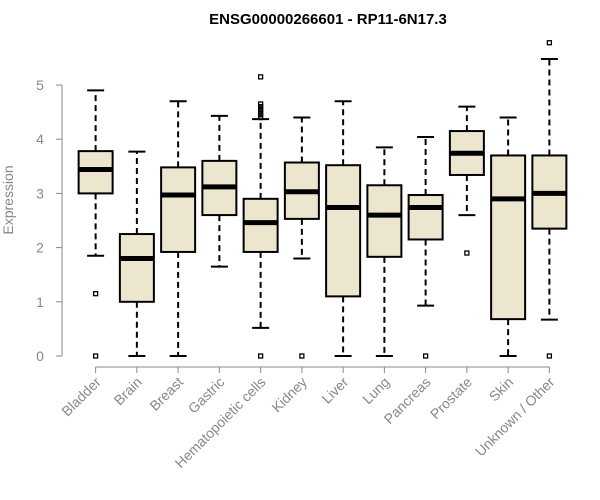 This screenshot has width=600, height=500. Describe the element at coordinates (466, 180) in the screenshot. I see `box-prostate` at that location.